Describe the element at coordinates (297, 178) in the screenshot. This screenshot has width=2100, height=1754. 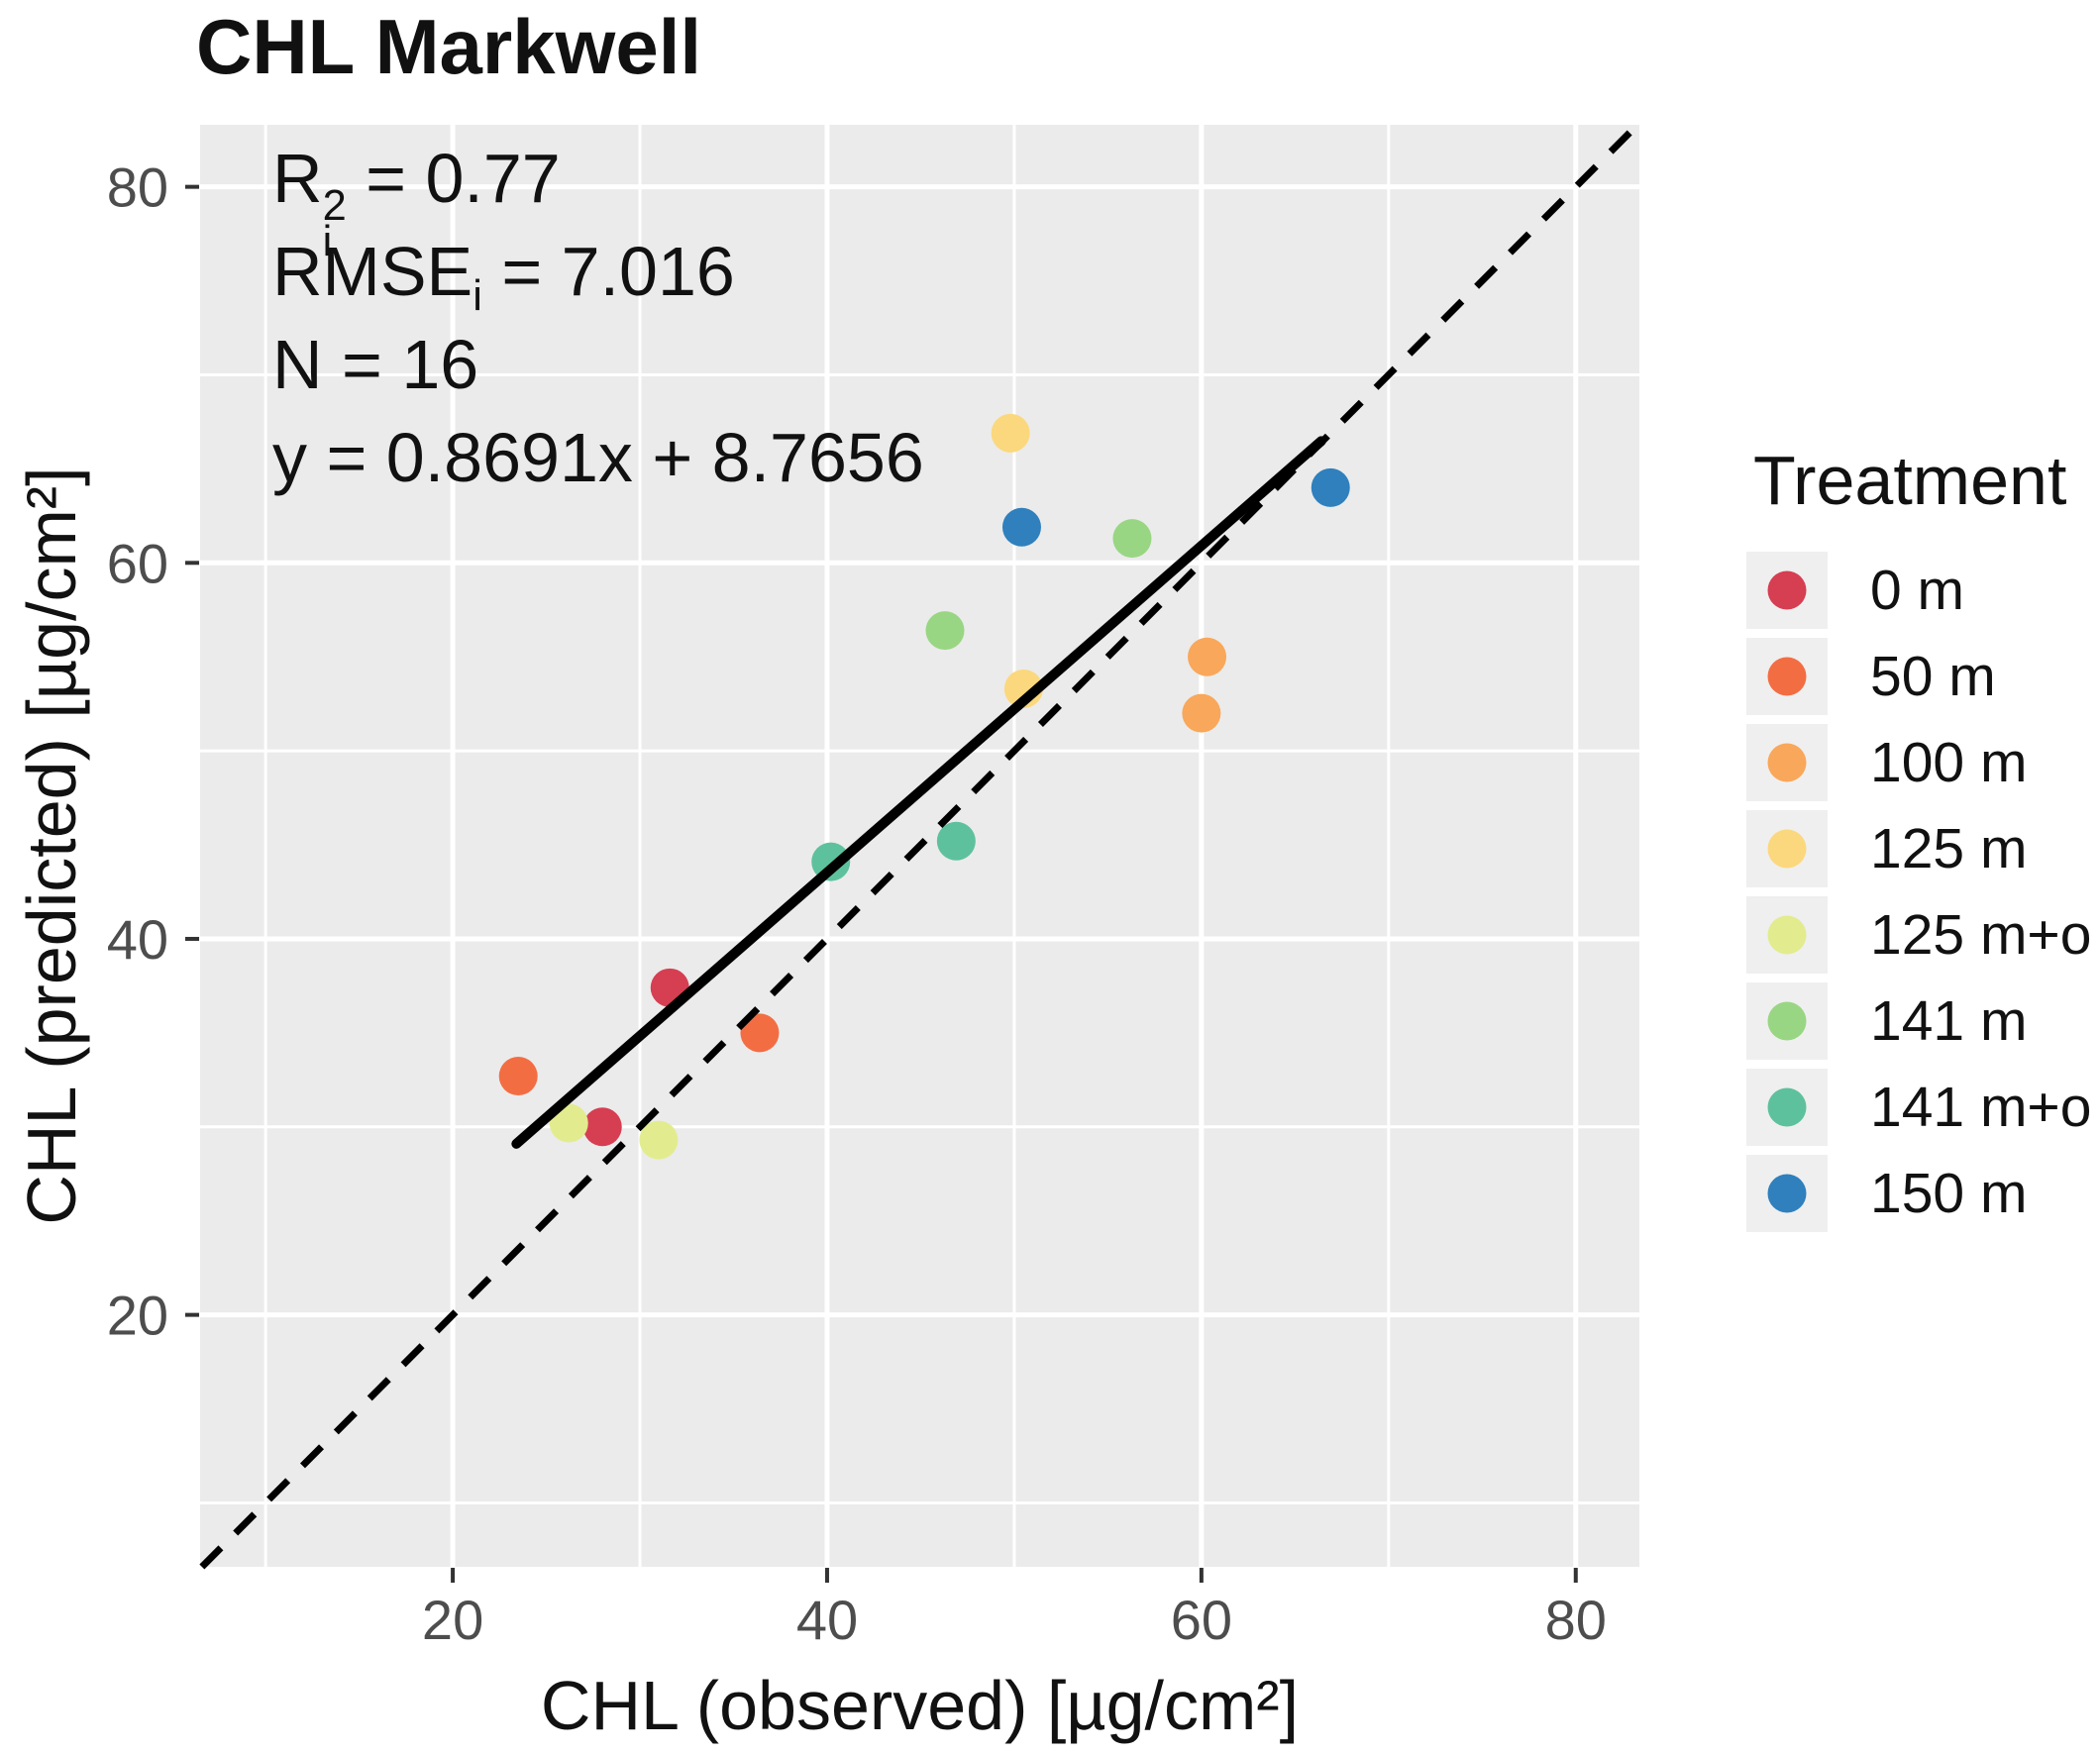
I see `r-squared-symbol: R` at that location.